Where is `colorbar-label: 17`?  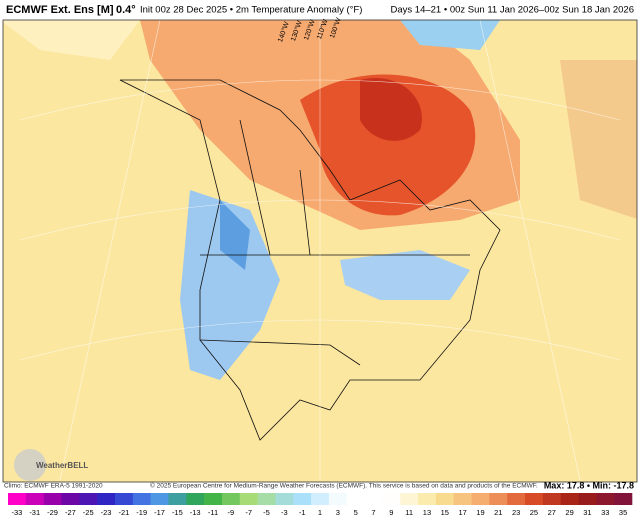
colorbar-label: 17 is located at coordinates (462, 512).